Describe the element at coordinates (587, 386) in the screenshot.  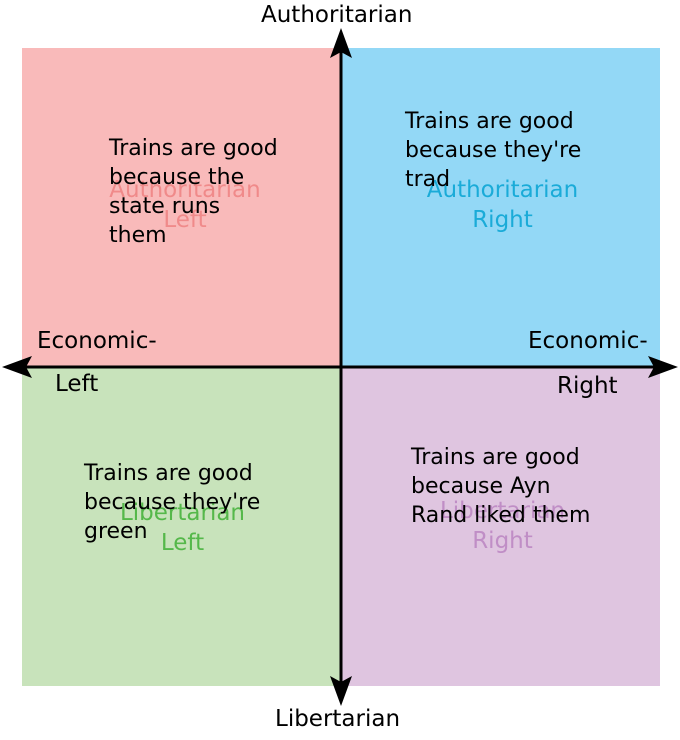
I see `axis-label-right-2: Right` at that location.